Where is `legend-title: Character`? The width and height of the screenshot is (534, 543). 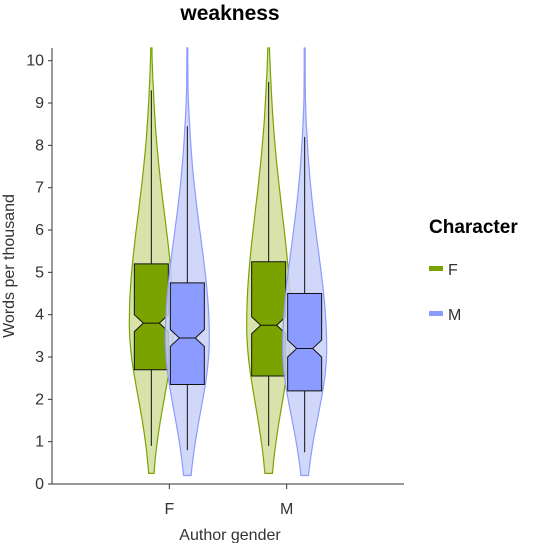 legend-title: Character is located at coordinates (473, 227).